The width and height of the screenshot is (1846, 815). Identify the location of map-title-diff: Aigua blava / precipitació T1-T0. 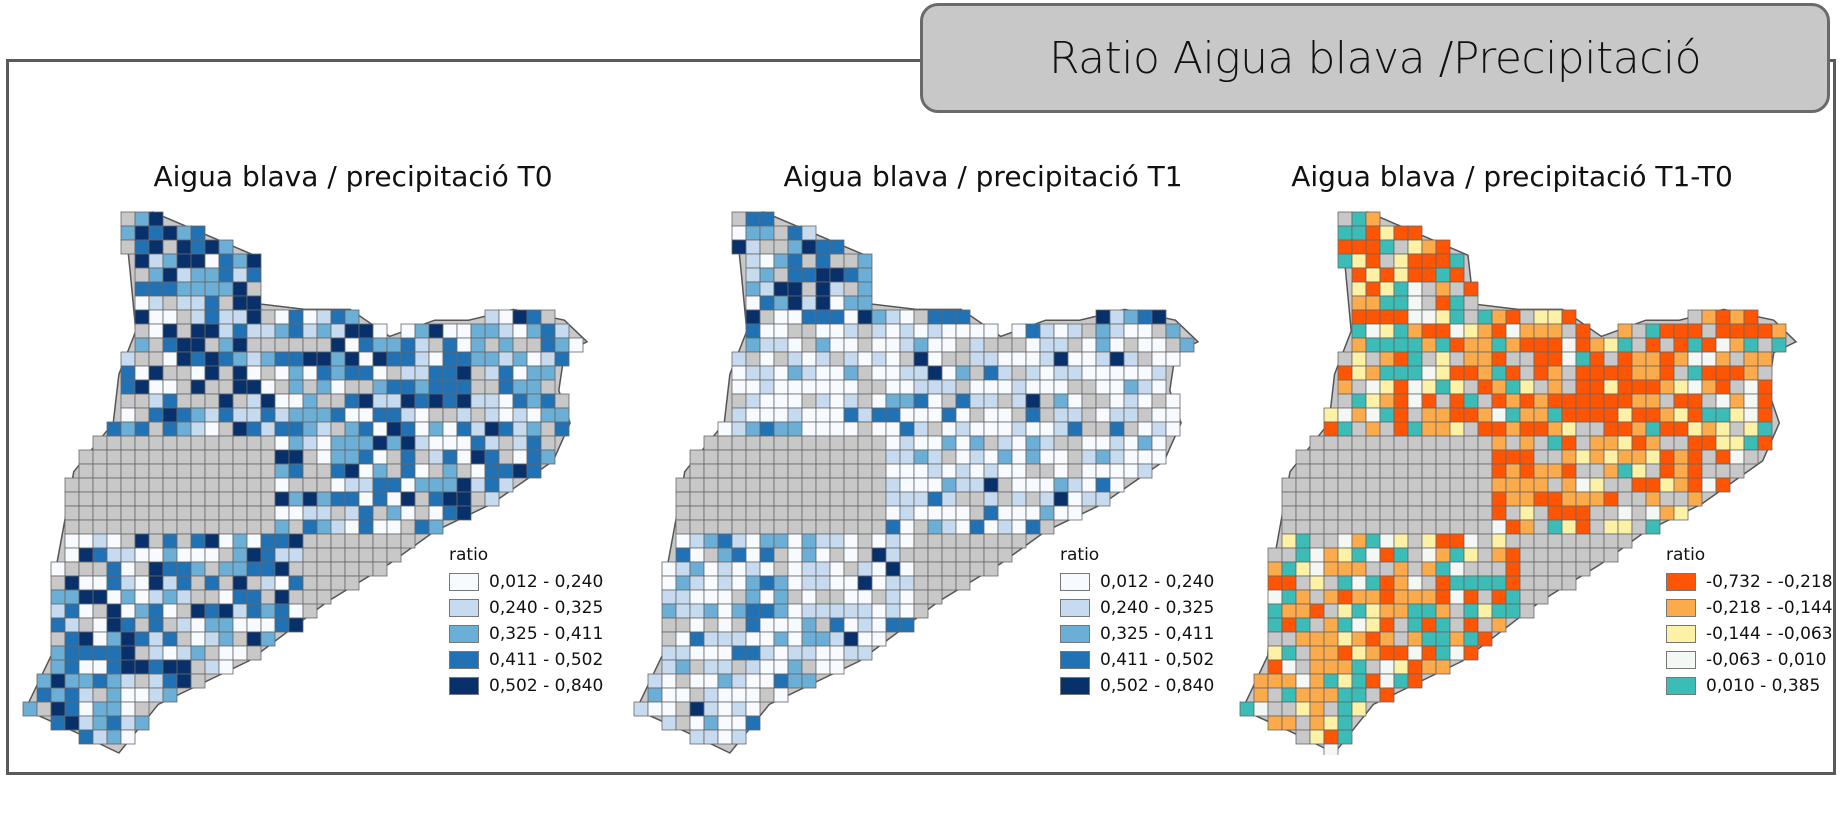
(1512, 176).